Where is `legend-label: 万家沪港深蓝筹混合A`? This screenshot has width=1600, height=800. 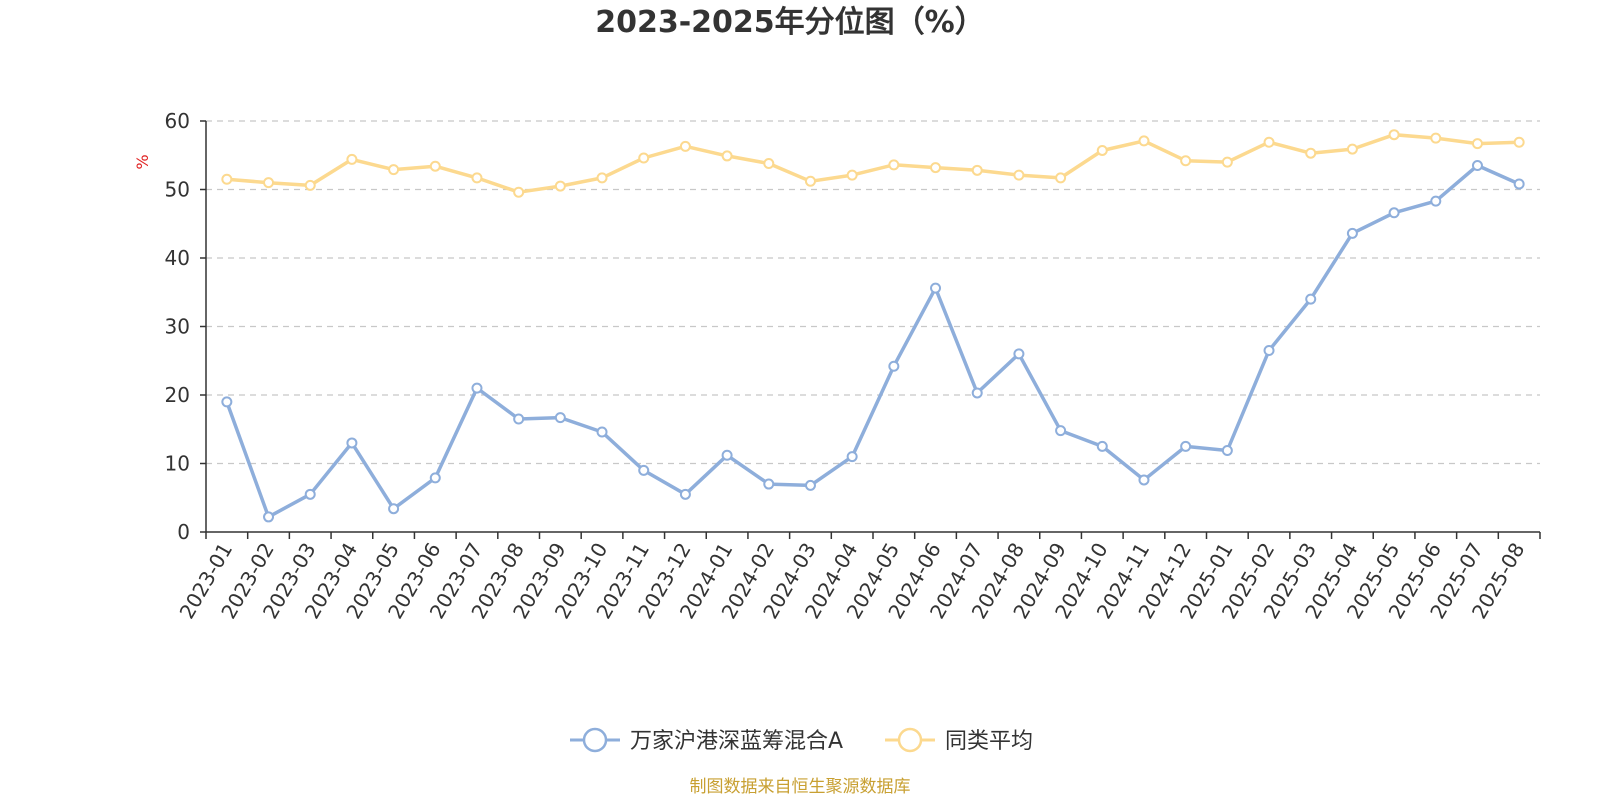 legend-label: 万家沪港深蓝筹混合A is located at coordinates (736, 741).